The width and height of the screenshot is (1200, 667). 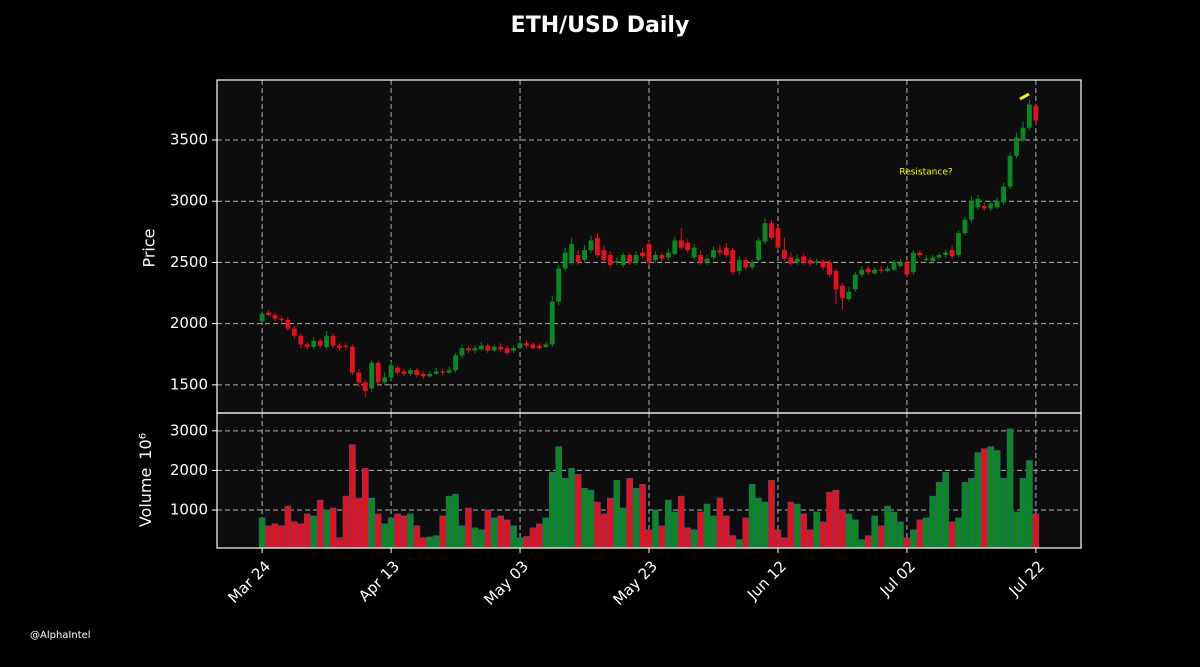 I want to click on x-tick-label: May 23, so click(x=635, y=583).